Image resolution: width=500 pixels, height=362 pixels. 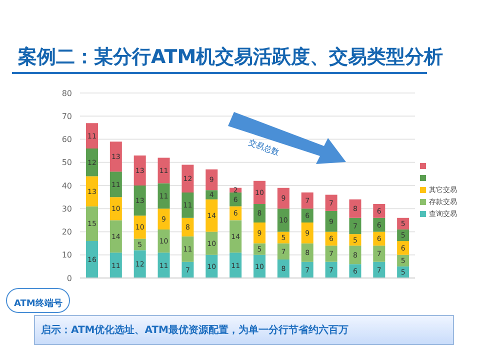 I want to click on chart-title: 案例二：某分行ATM机交易活跃度、交易类型分析, so click(x=231, y=57).